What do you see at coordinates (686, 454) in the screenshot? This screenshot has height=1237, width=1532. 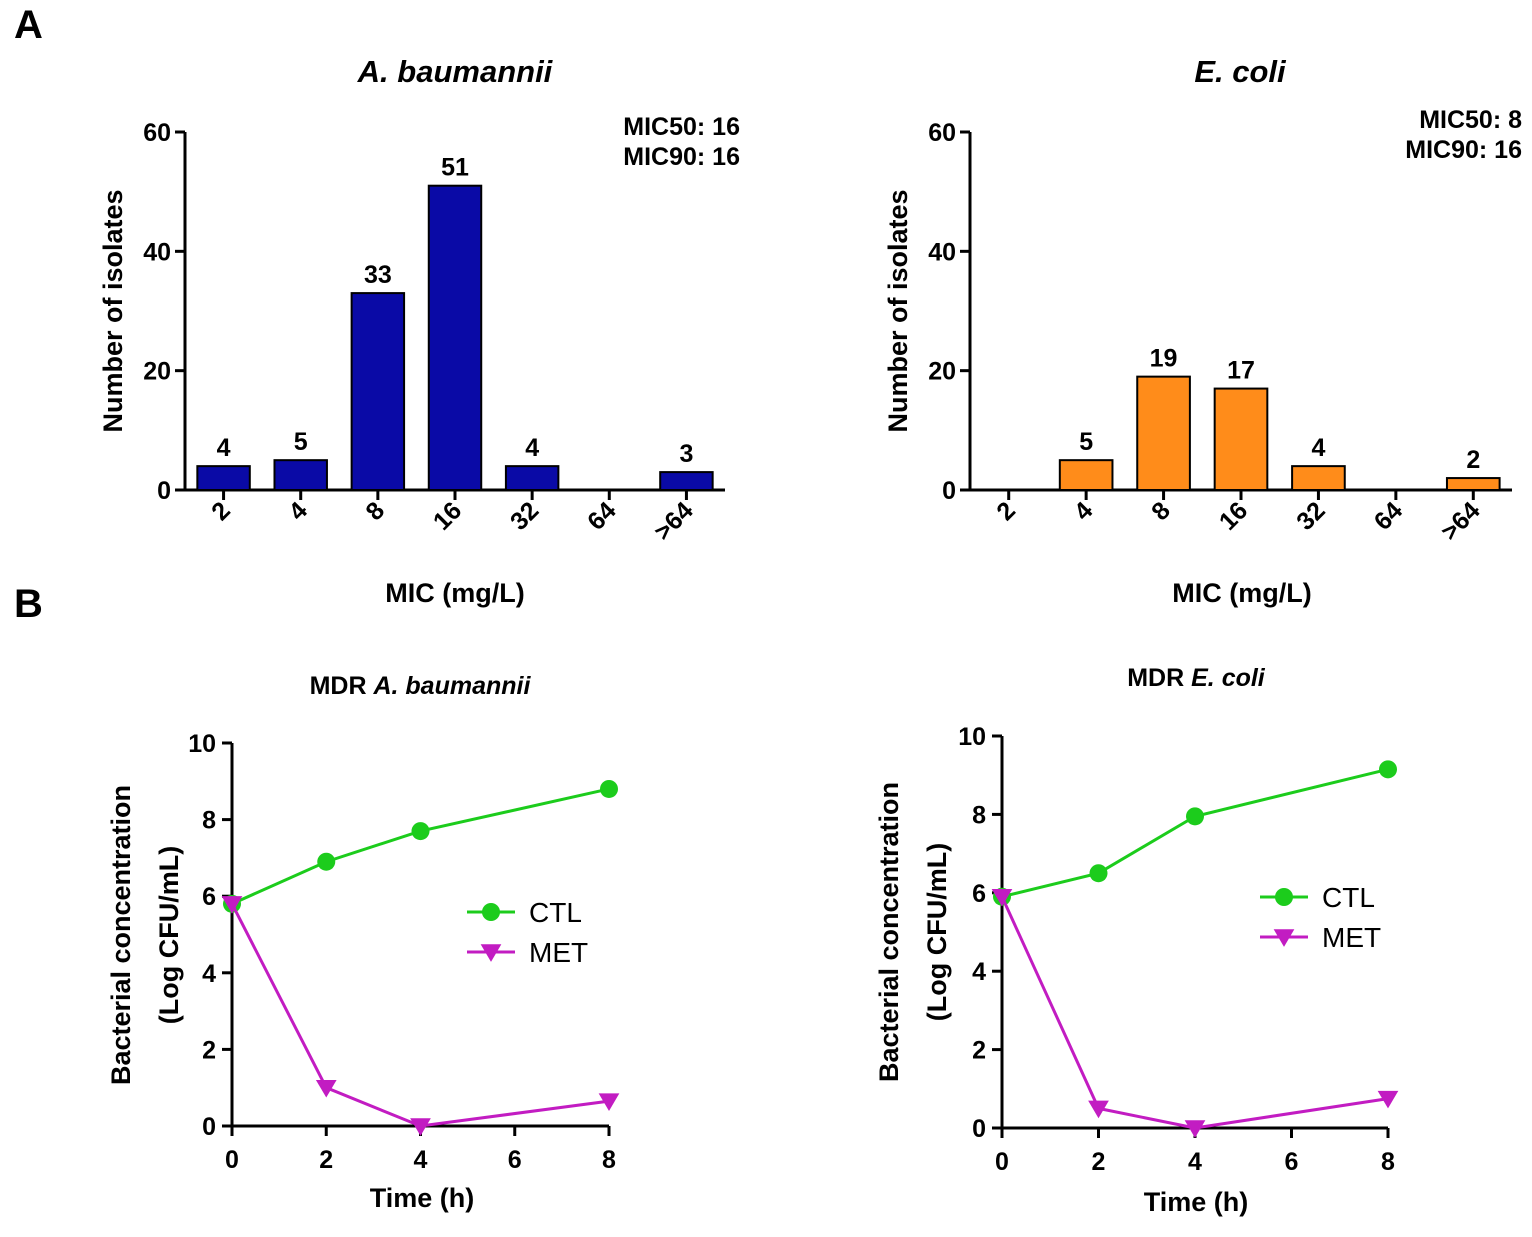 I see `bar-value-label: 3` at bounding box center [686, 454].